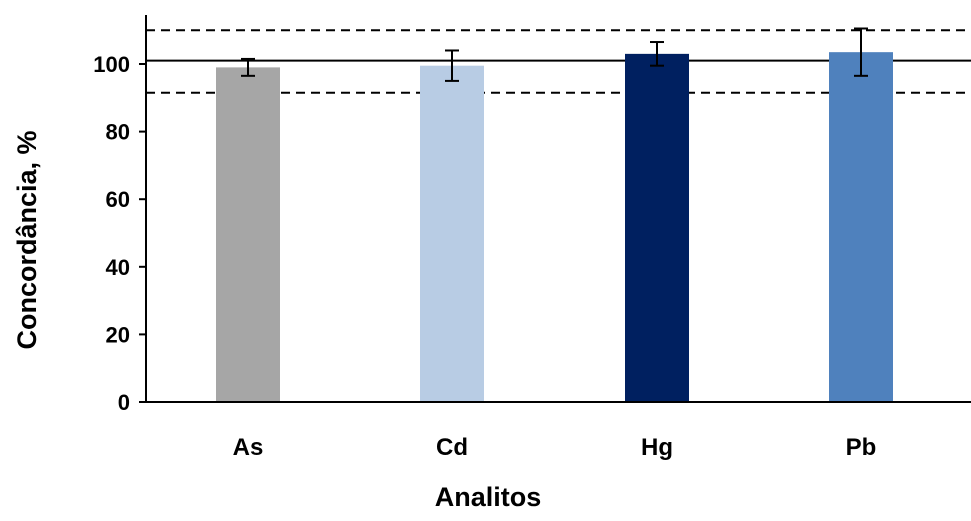  Describe the element at coordinates (118, 334) in the screenshot. I see `y-tick-label: 20` at that location.